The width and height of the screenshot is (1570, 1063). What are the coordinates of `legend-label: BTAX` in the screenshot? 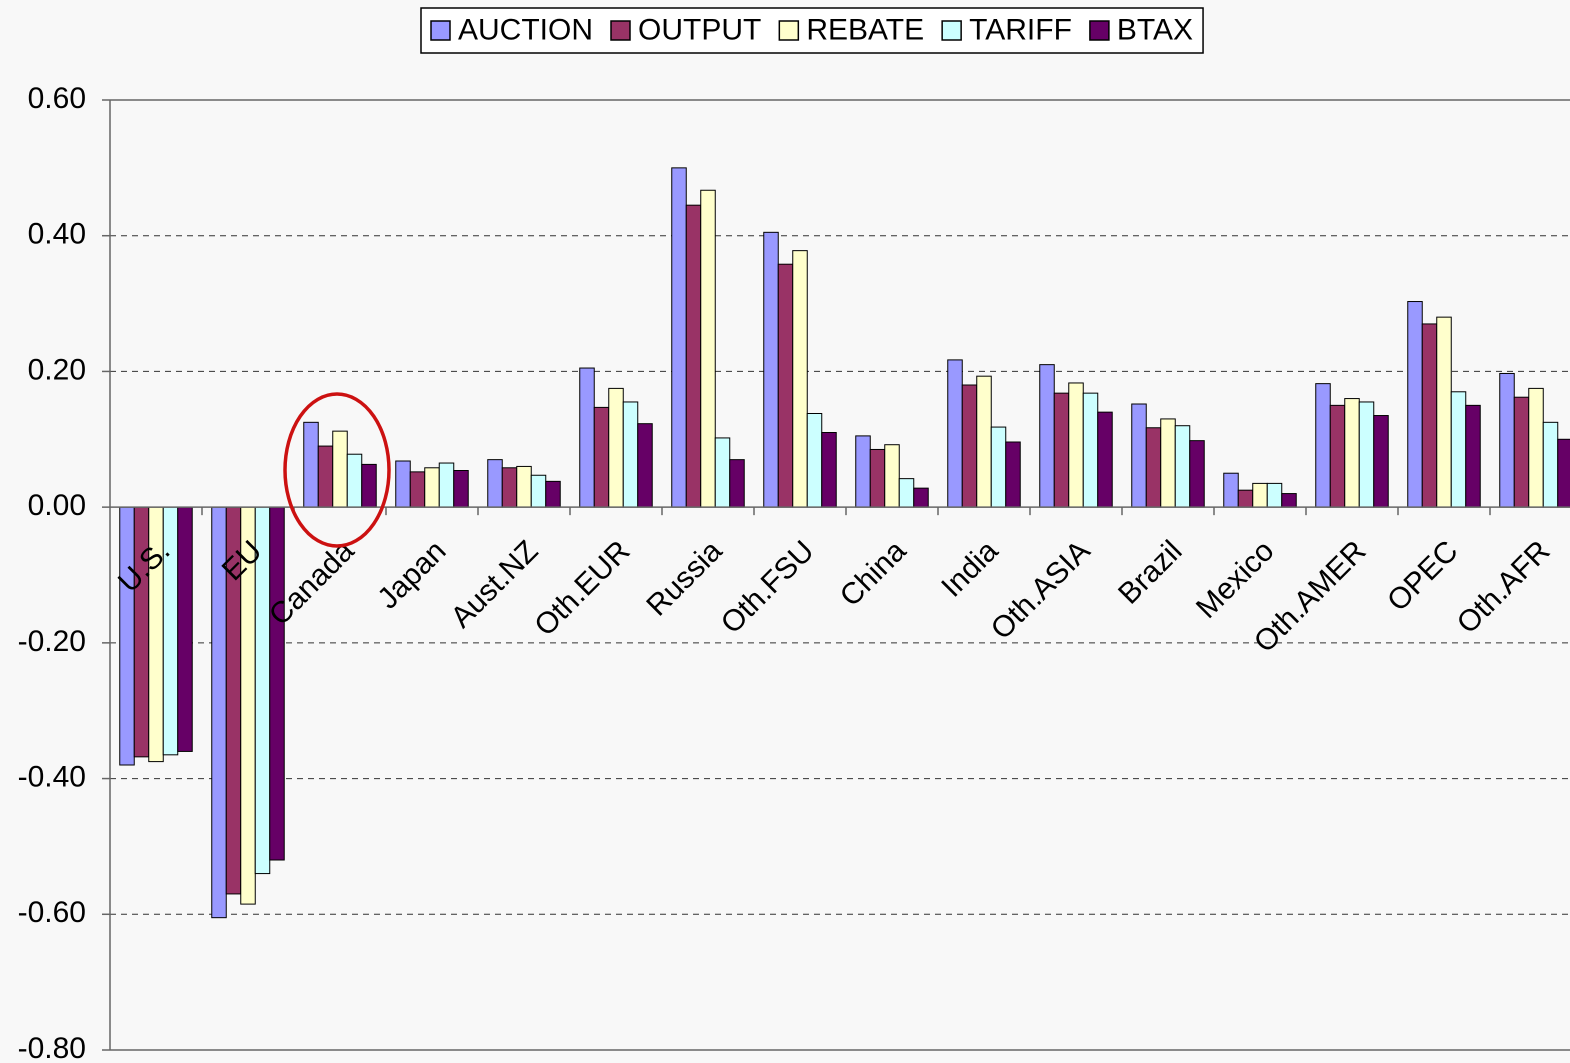 It's located at (1155, 29).